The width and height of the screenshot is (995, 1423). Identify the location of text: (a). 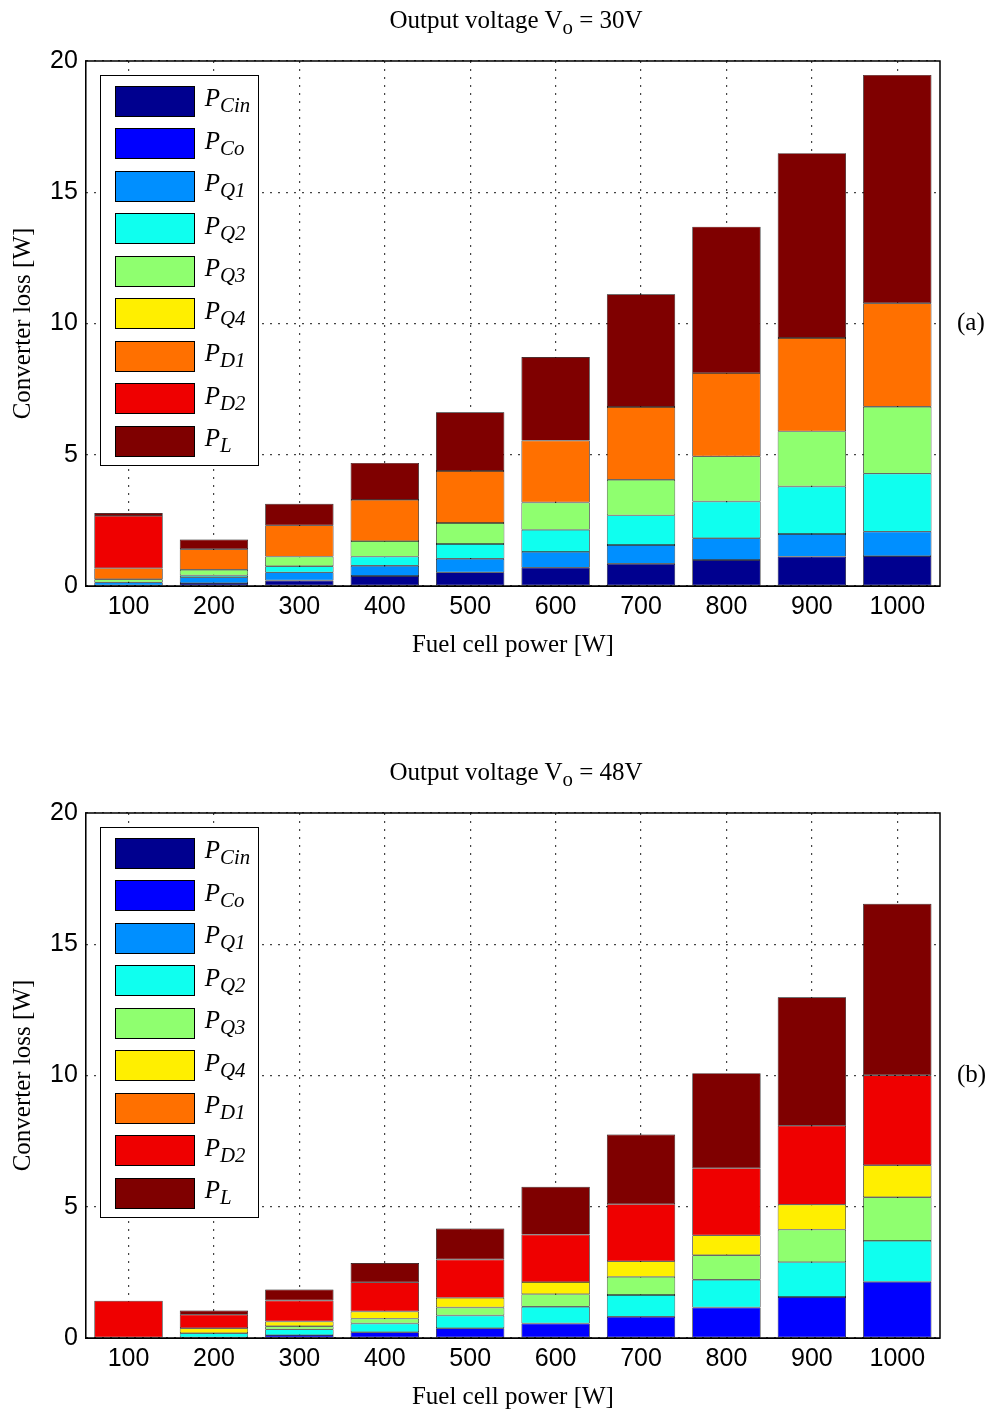
(971, 322).